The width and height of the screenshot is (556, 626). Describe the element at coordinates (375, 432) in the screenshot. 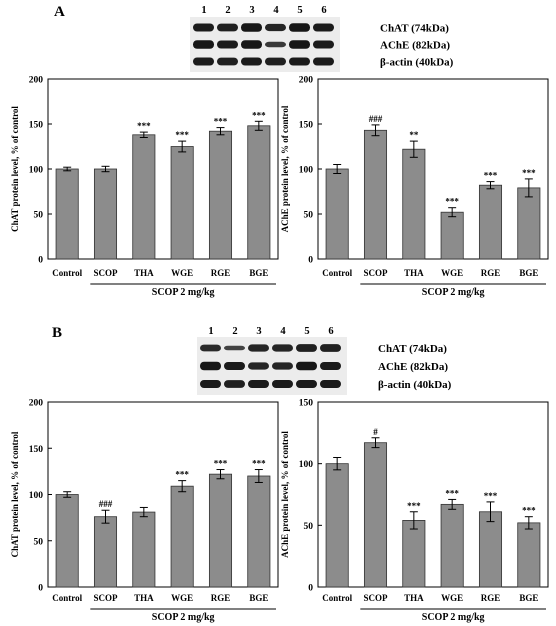

I see `significance-label: #` at that location.